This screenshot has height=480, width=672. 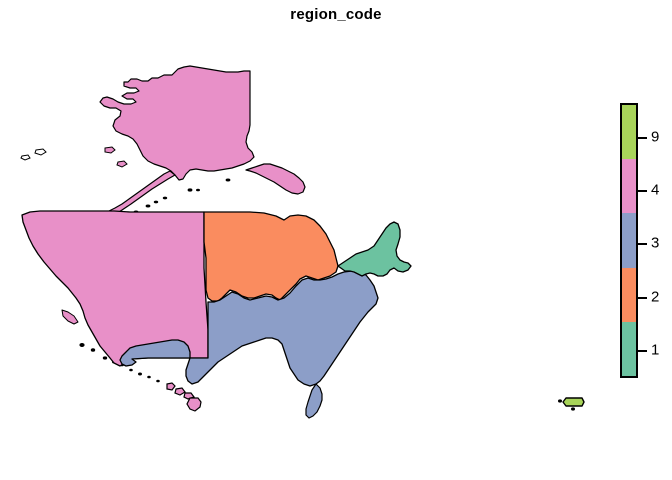 What do you see at coordinates (314, 401) in the screenshot?
I see `south-florida-peninsula` at bounding box center [314, 401].